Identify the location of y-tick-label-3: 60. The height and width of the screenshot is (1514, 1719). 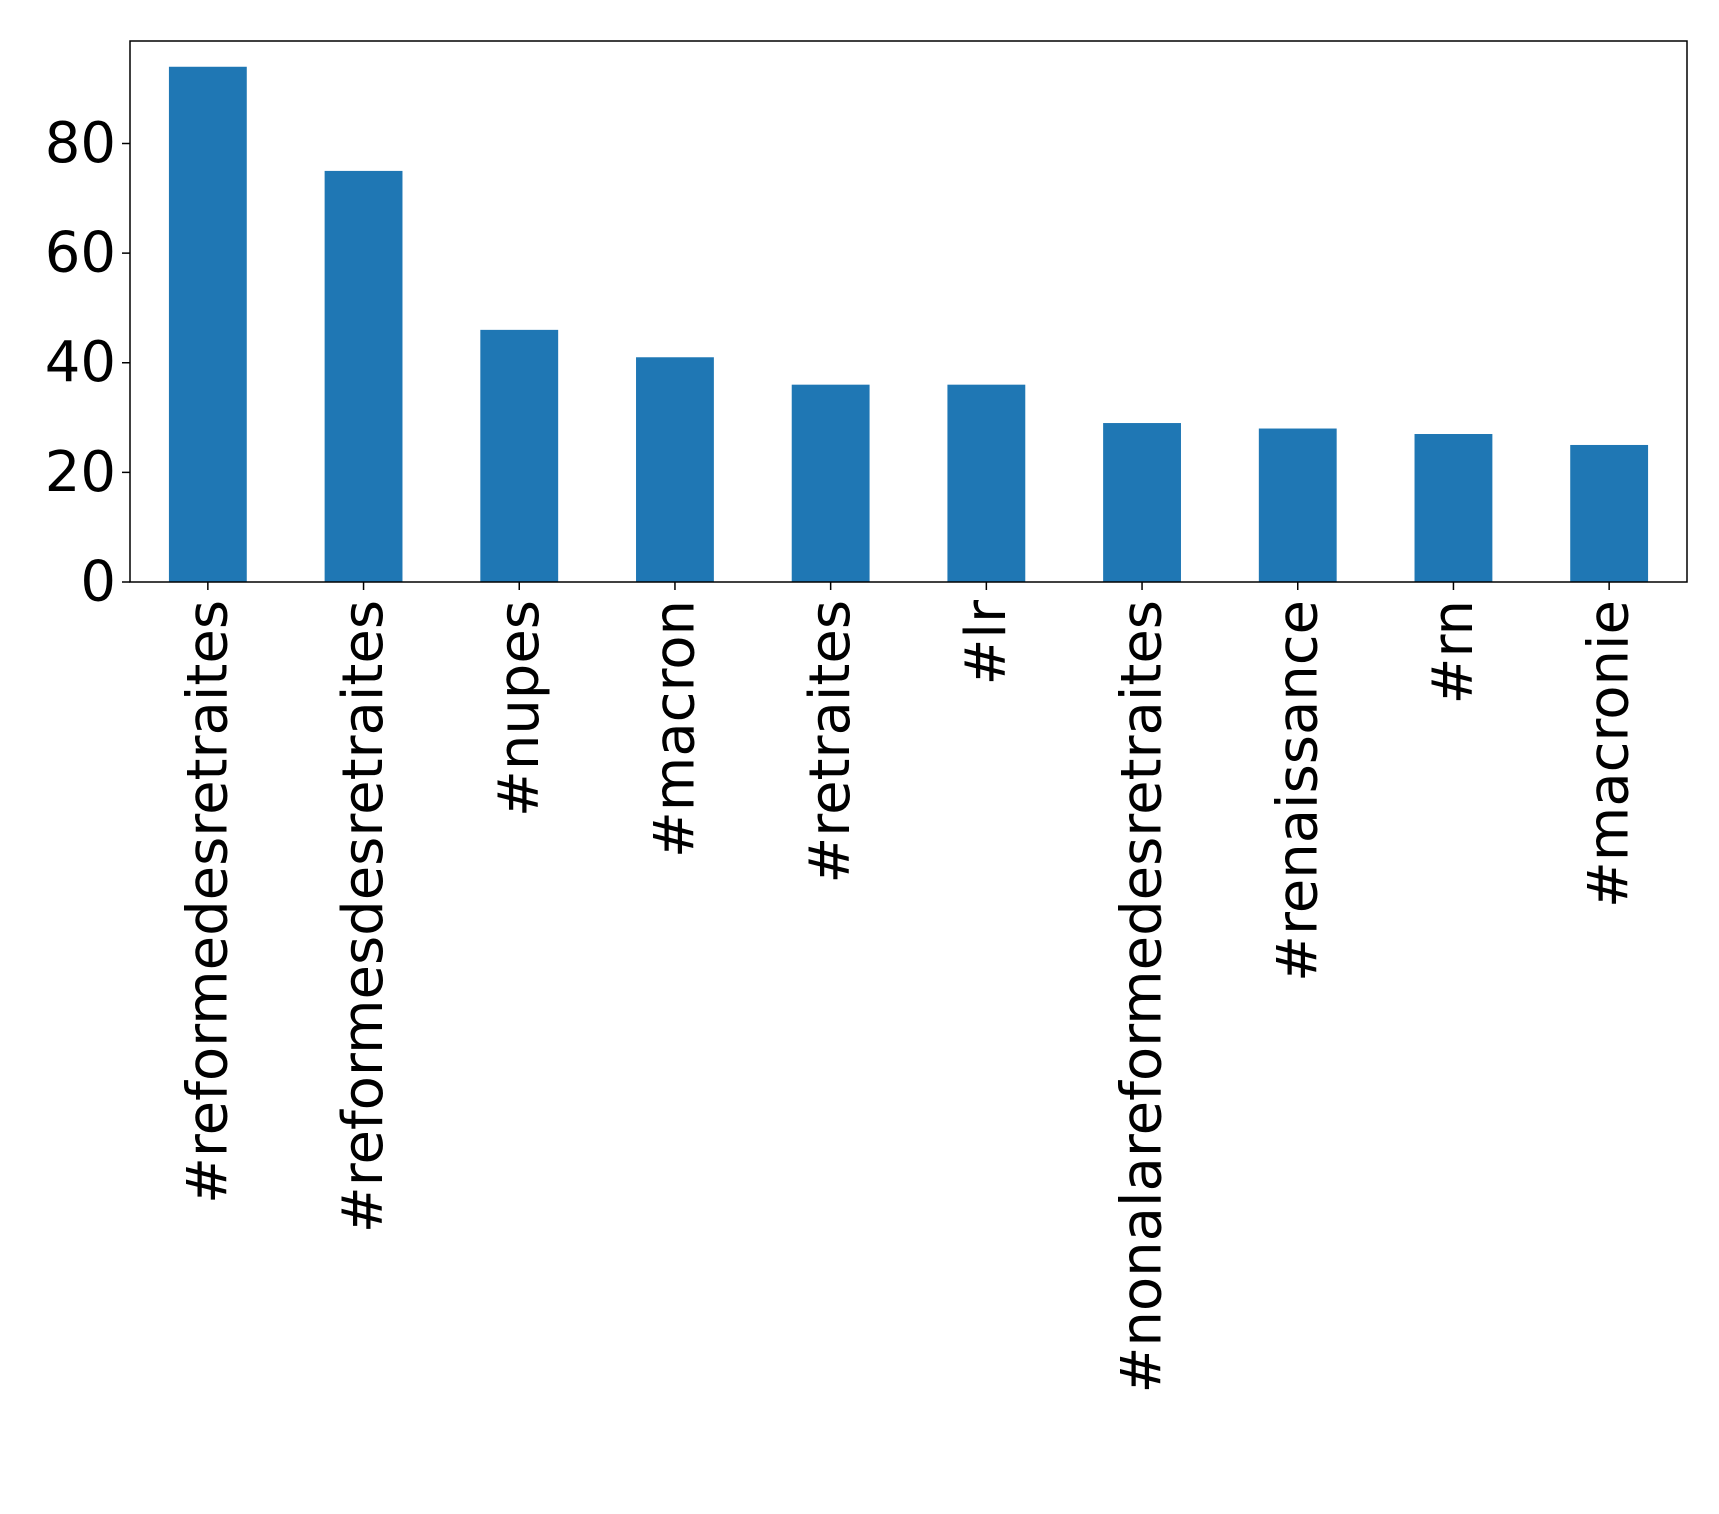
(80, 253).